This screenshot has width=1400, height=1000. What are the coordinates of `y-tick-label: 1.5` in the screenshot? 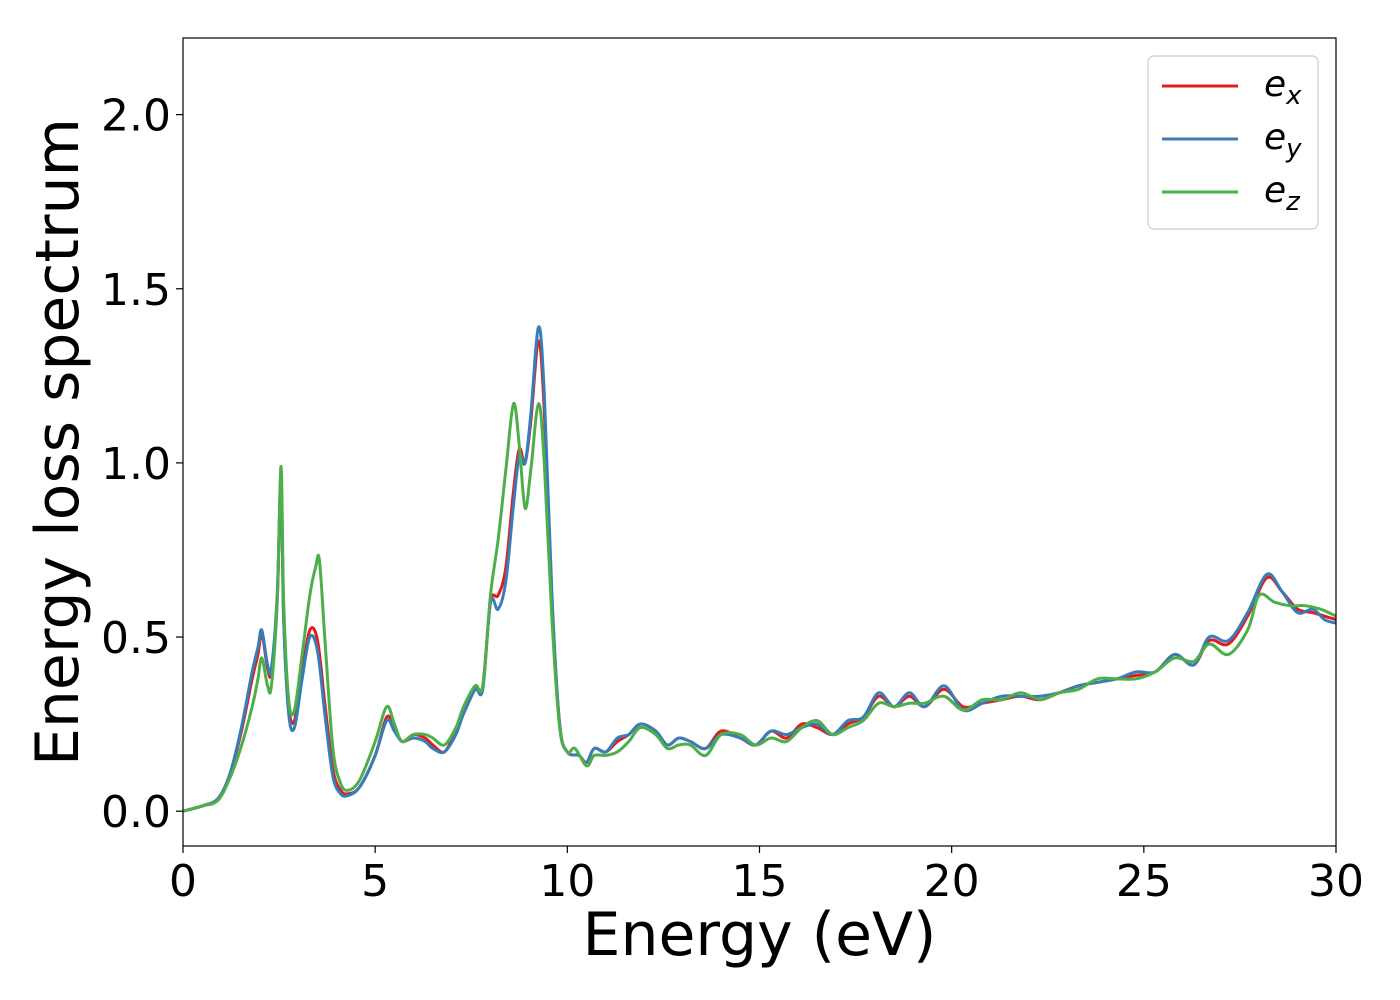 It's located at (136, 290).